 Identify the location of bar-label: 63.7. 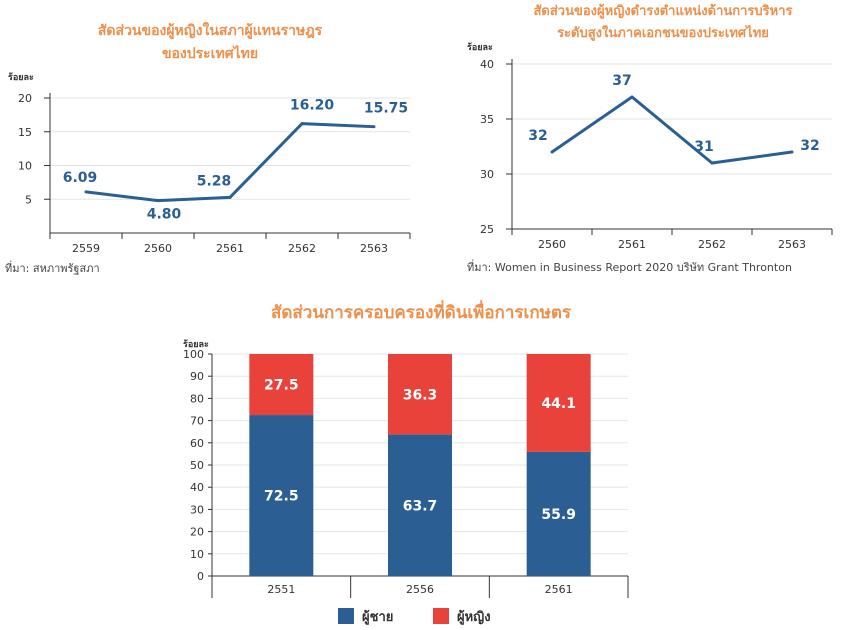
(420, 506).